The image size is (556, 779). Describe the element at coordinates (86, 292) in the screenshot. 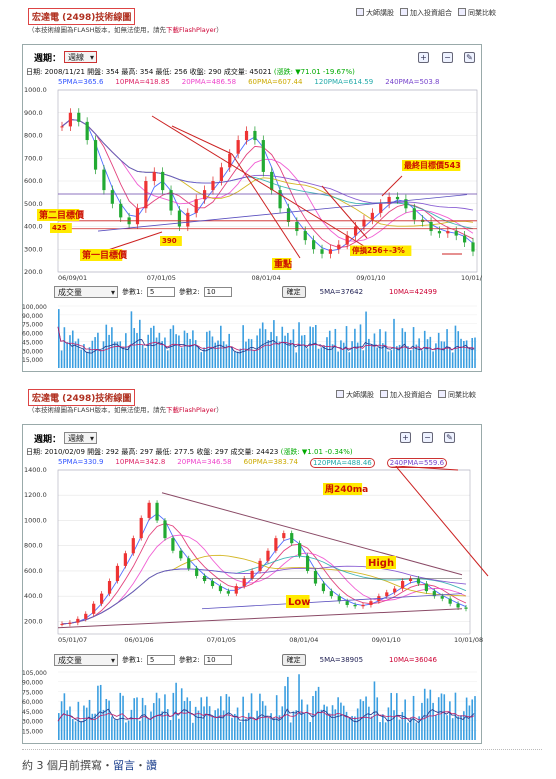

I see `indicator-select-1: 成交量` at that location.